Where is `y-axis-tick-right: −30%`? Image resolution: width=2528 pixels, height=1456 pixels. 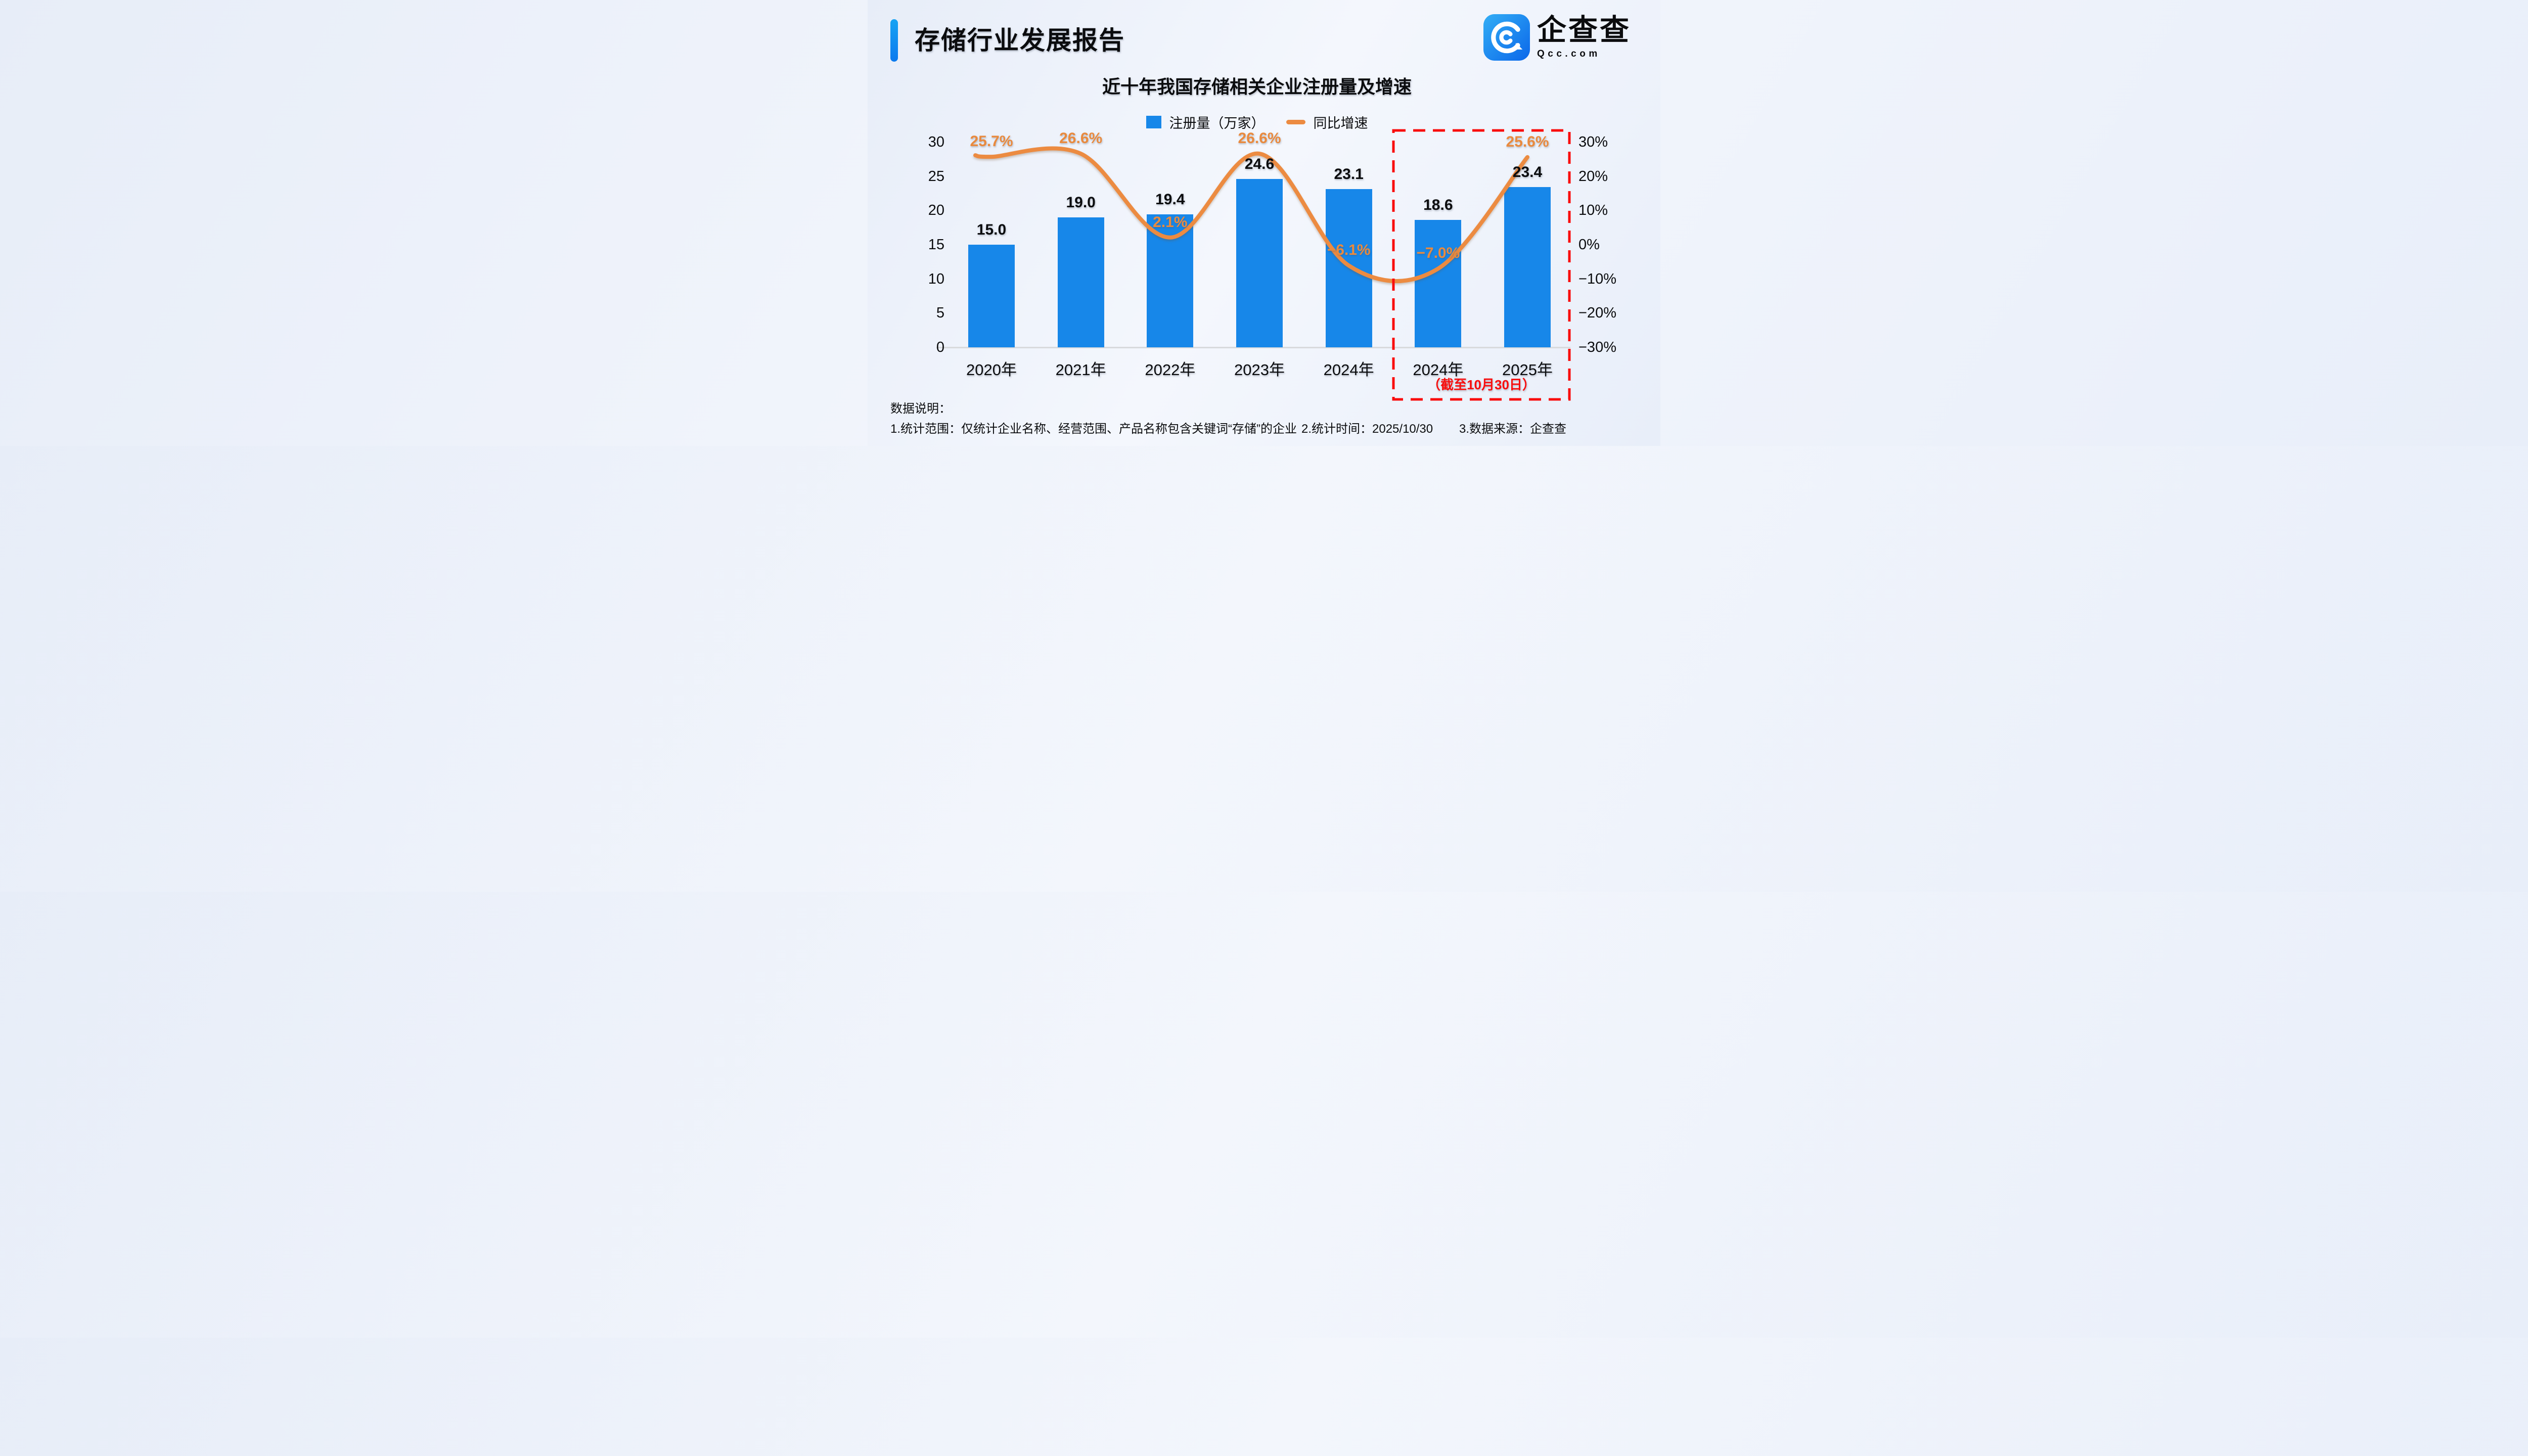 y-axis-tick-right: −30% is located at coordinates (1597, 347).